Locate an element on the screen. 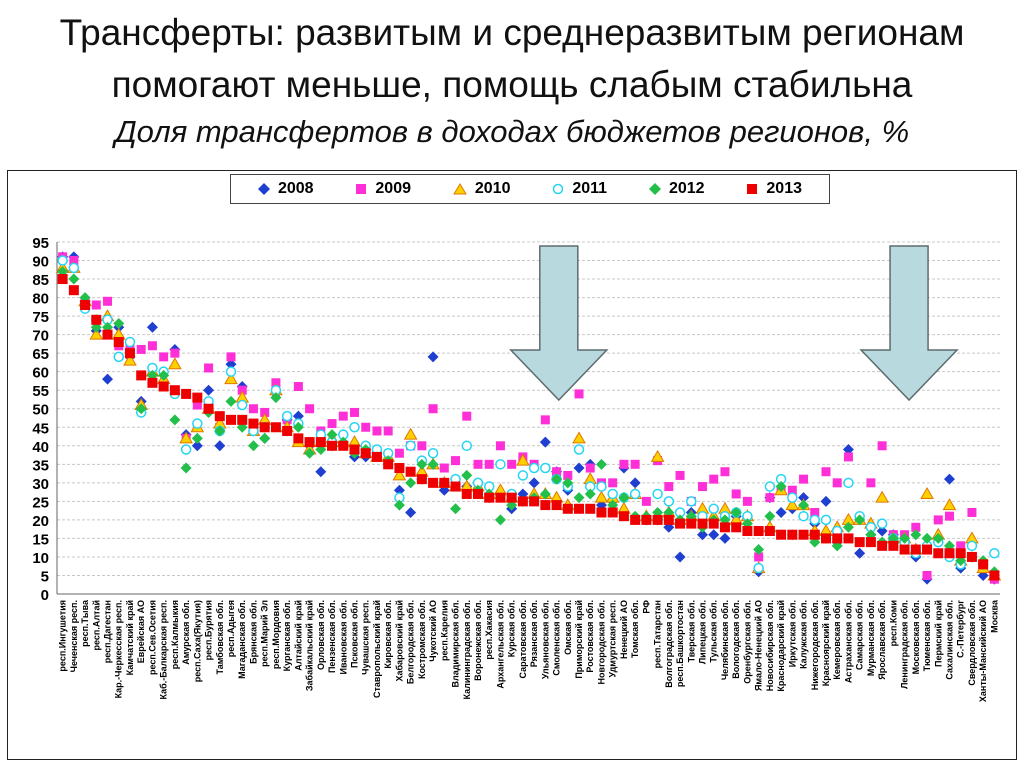  legend-item-2008: 2008 is located at coordinates (285, 189).